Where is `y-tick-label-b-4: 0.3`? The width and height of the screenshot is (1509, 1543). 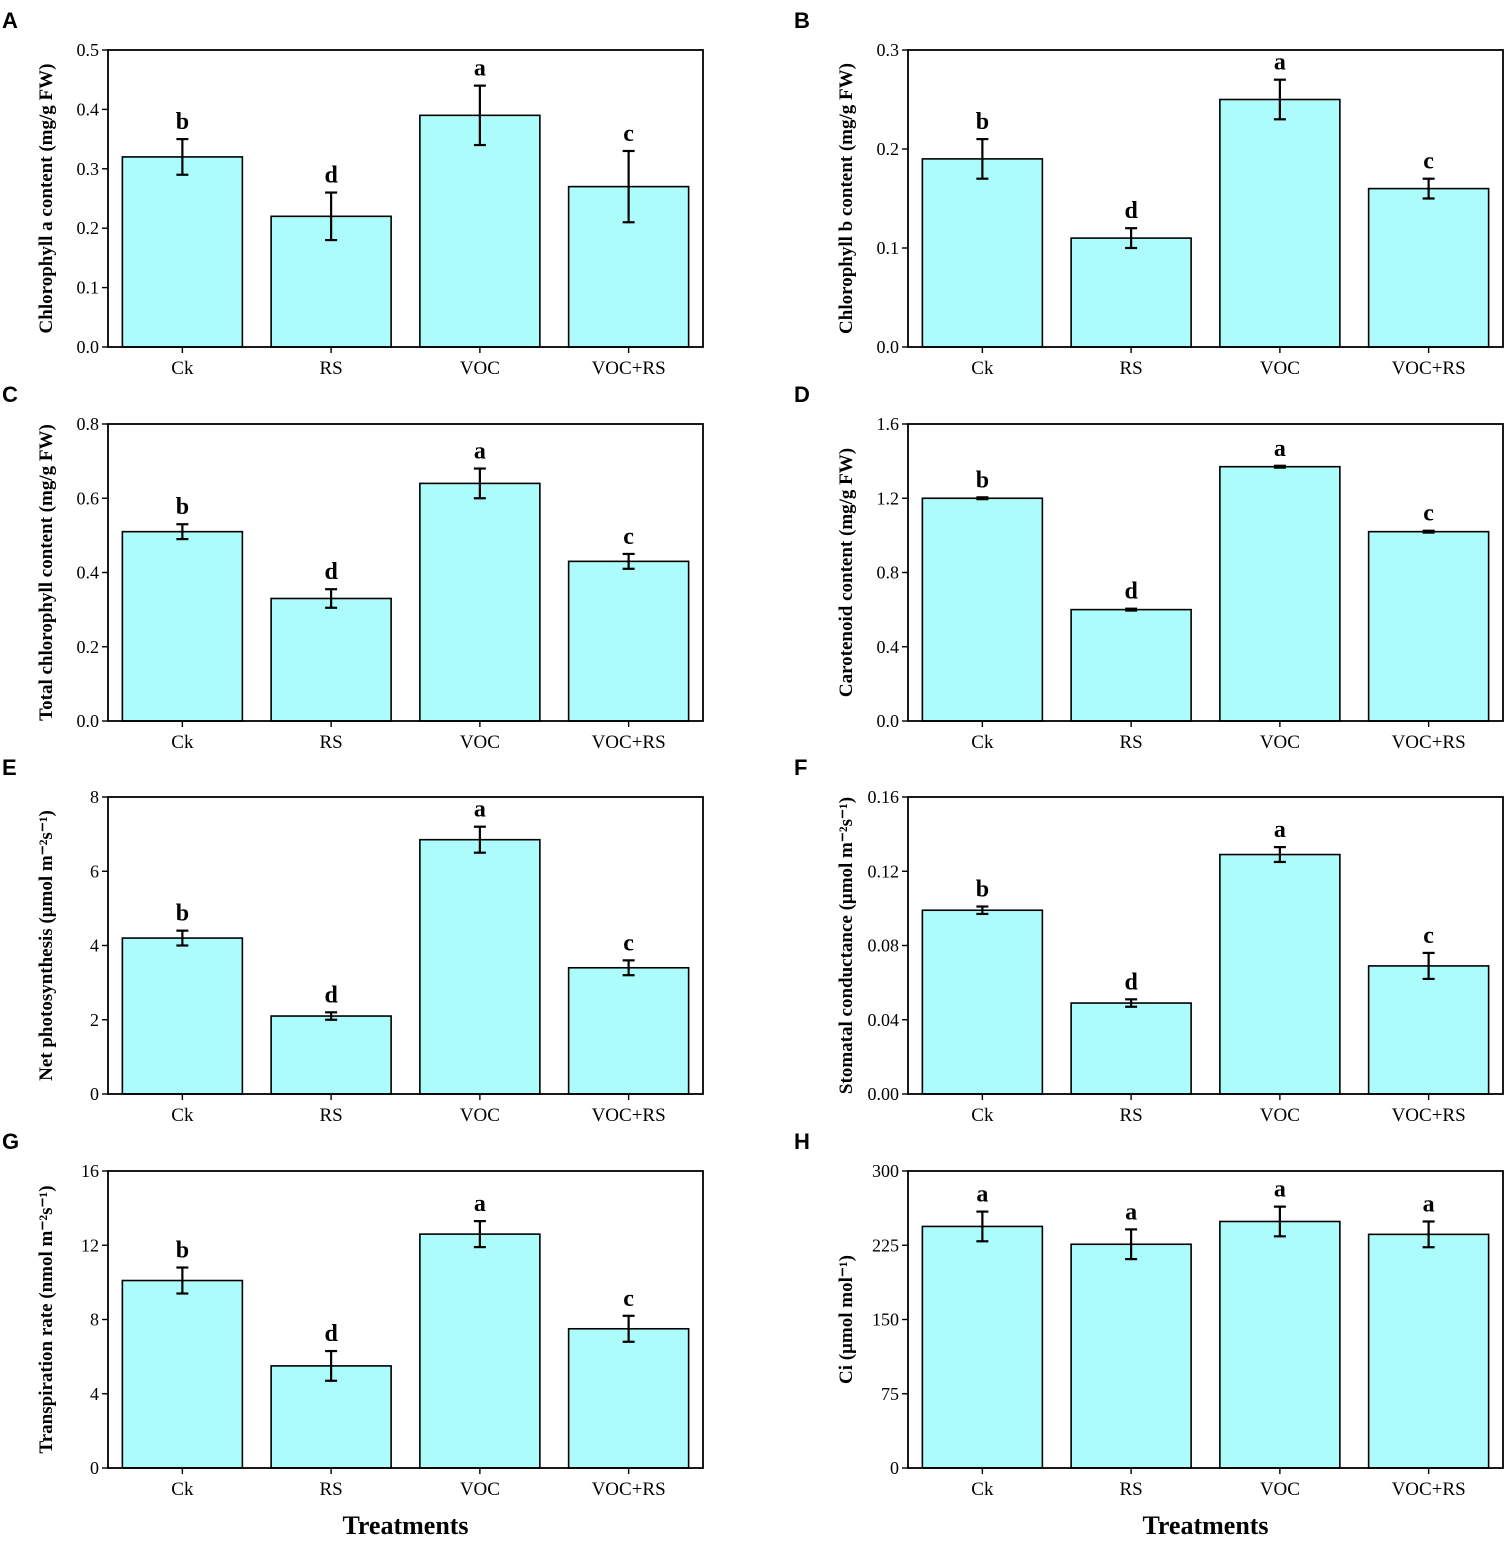
y-tick-label-b-4: 0.3 is located at coordinates (888, 50).